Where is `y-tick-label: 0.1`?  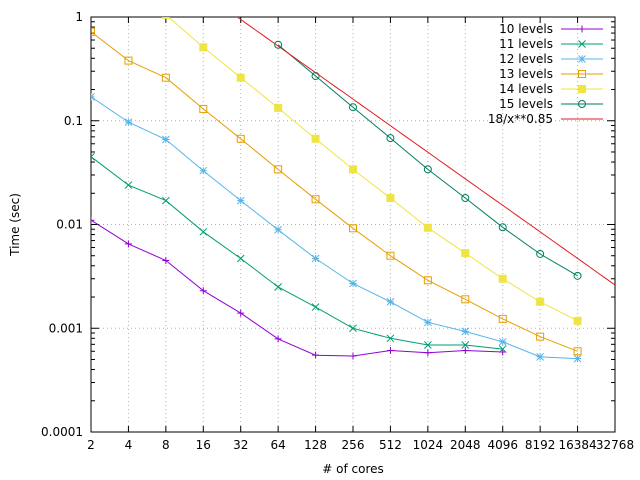
y-tick-label: 0.1 is located at coordinates (73, 121).